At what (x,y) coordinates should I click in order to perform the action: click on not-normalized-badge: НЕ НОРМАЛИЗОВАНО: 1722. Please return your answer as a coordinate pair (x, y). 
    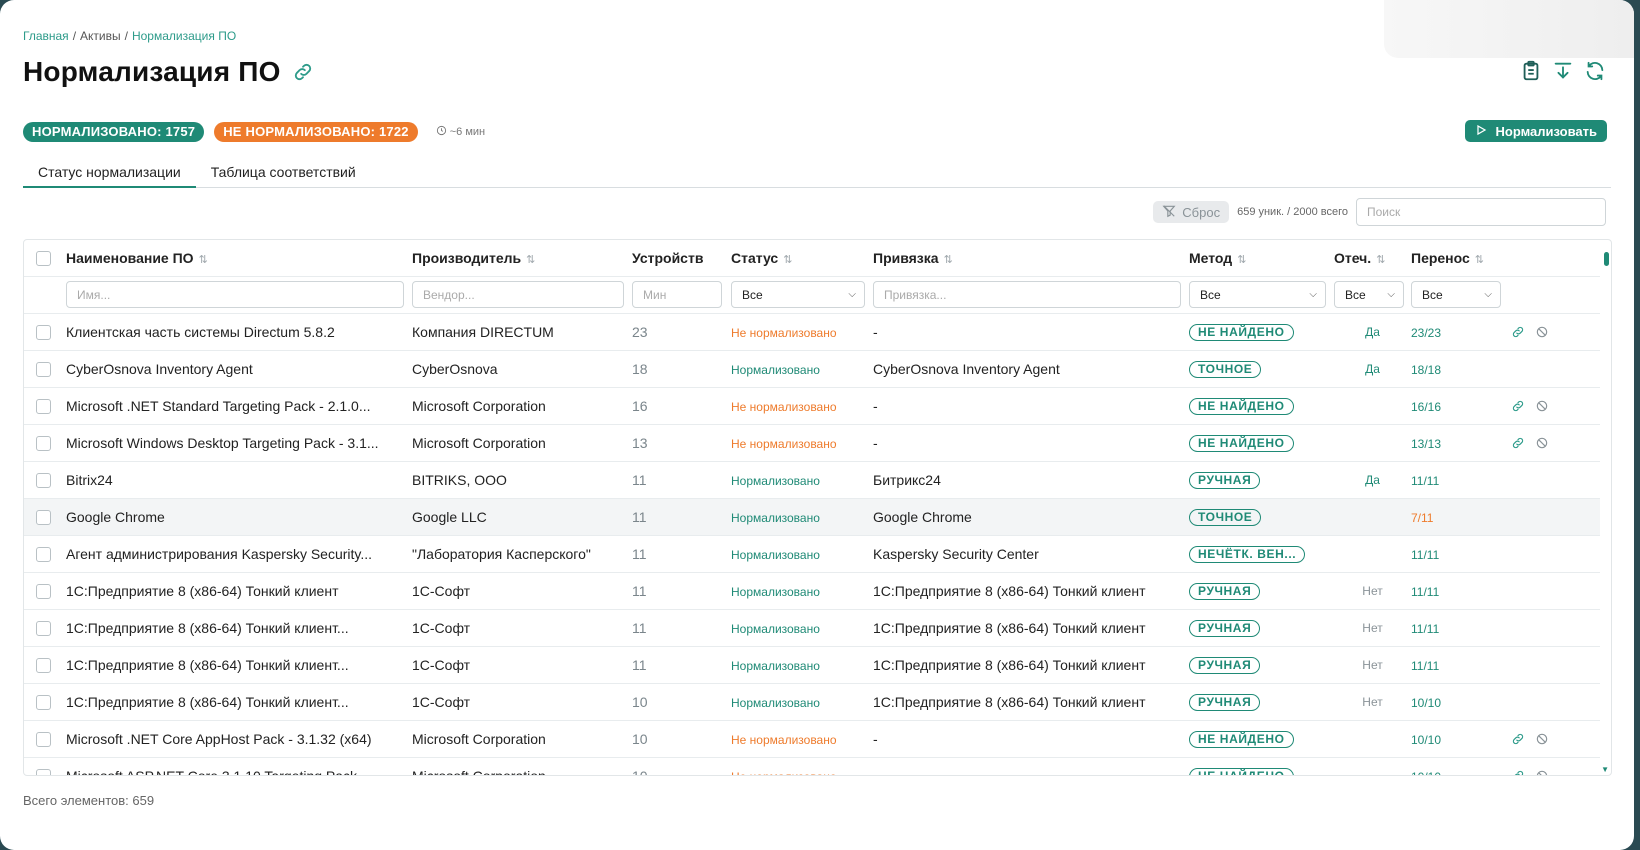
    Looking at the image, I should click on (316, 132).